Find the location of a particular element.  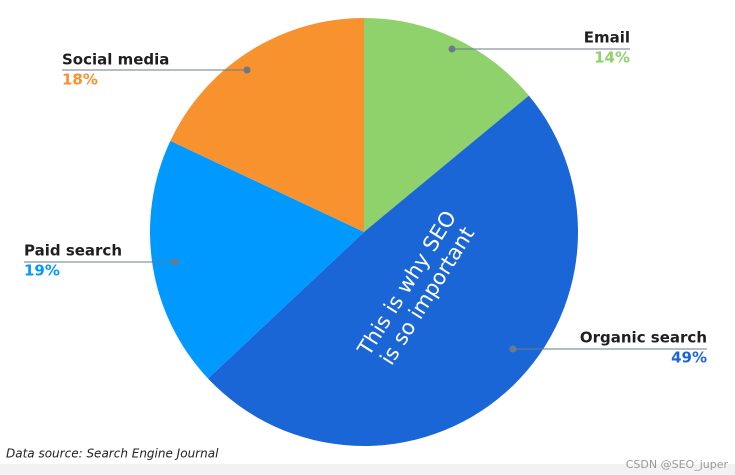

source-note: Data source: Search Engine Journal is located at coordinates (112, 454).